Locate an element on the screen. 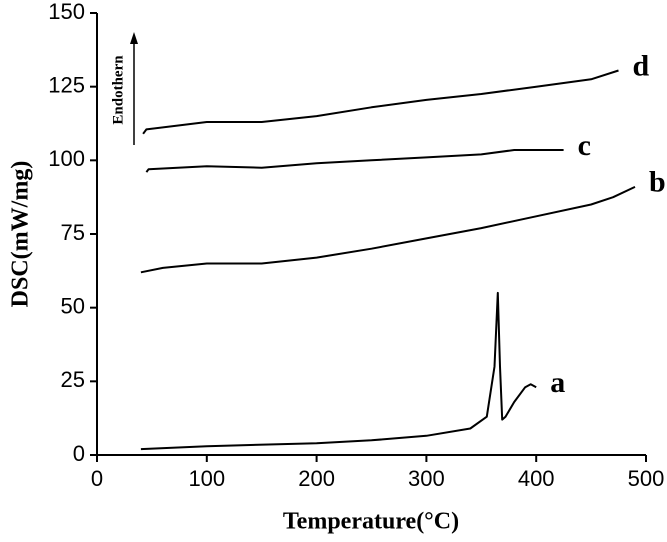 This screenshot has height=542, width=667. x-tick-label: 100 is located at coordinates (206, 478).